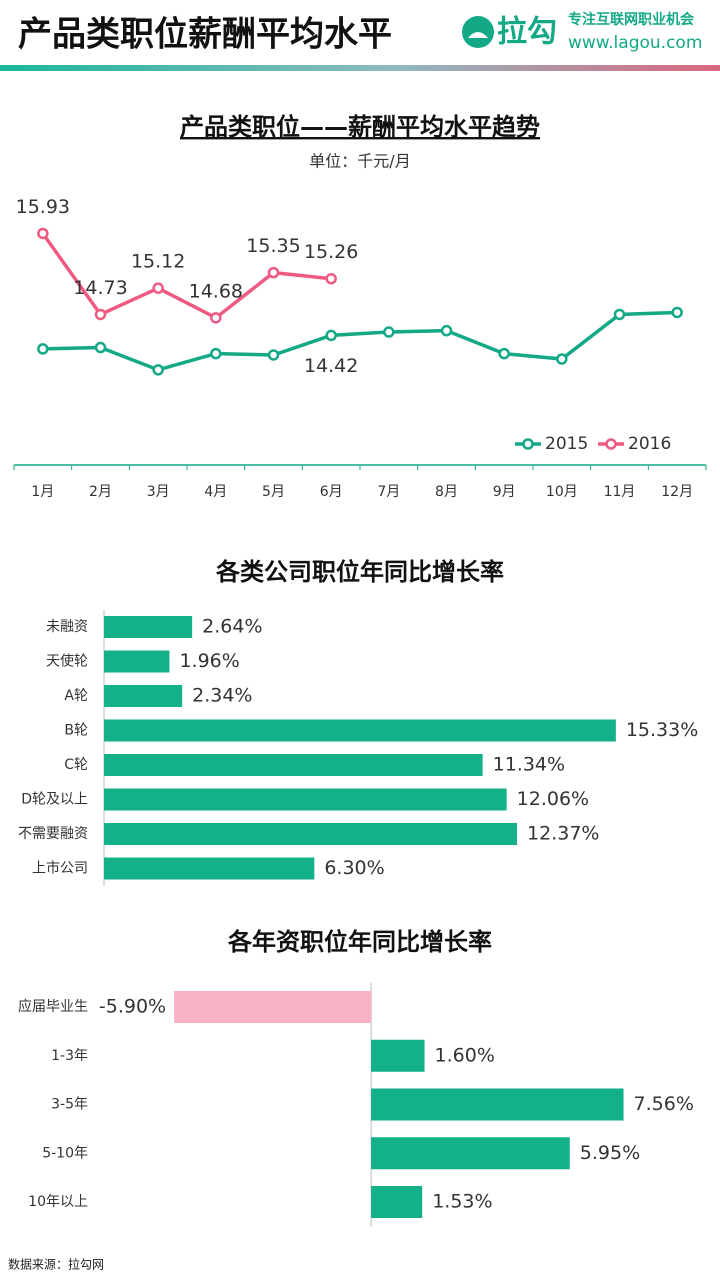  I want to click on y-tick-label: 天使轮, so click(67, 661).